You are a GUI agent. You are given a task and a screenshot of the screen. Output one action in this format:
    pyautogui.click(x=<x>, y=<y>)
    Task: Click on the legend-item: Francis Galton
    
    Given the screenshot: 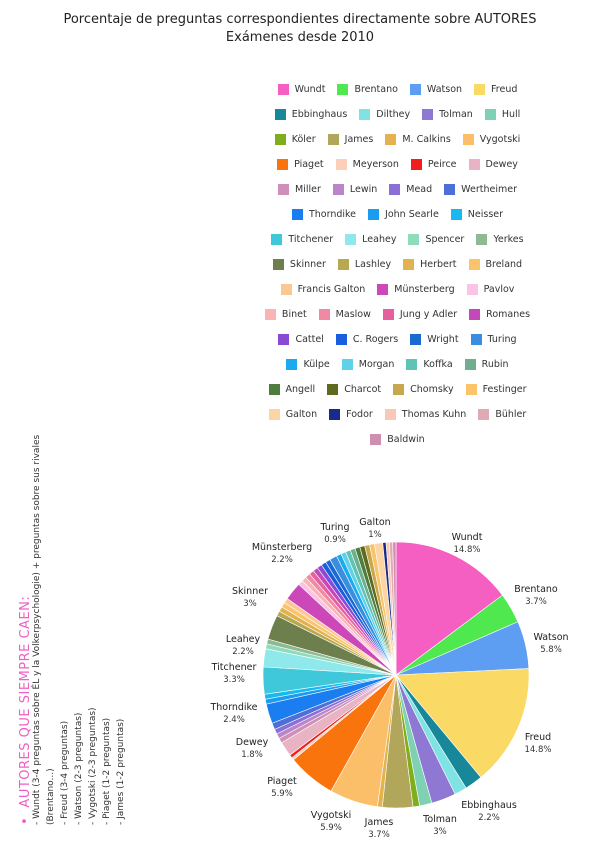 What is the action you would take?
    pyautogui.click(x=323, y=289)
    